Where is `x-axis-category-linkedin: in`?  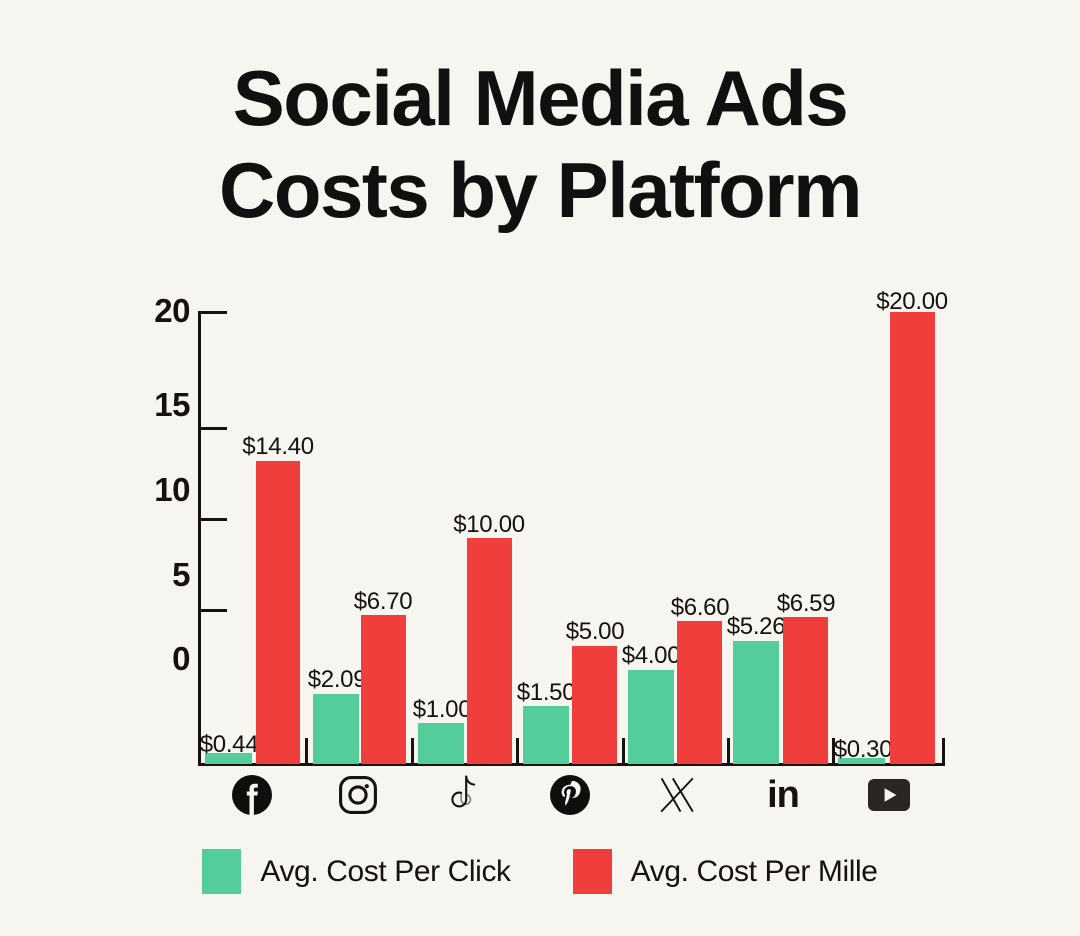 x-axis-category-linkedin: in is located at coordinates (783, 795).